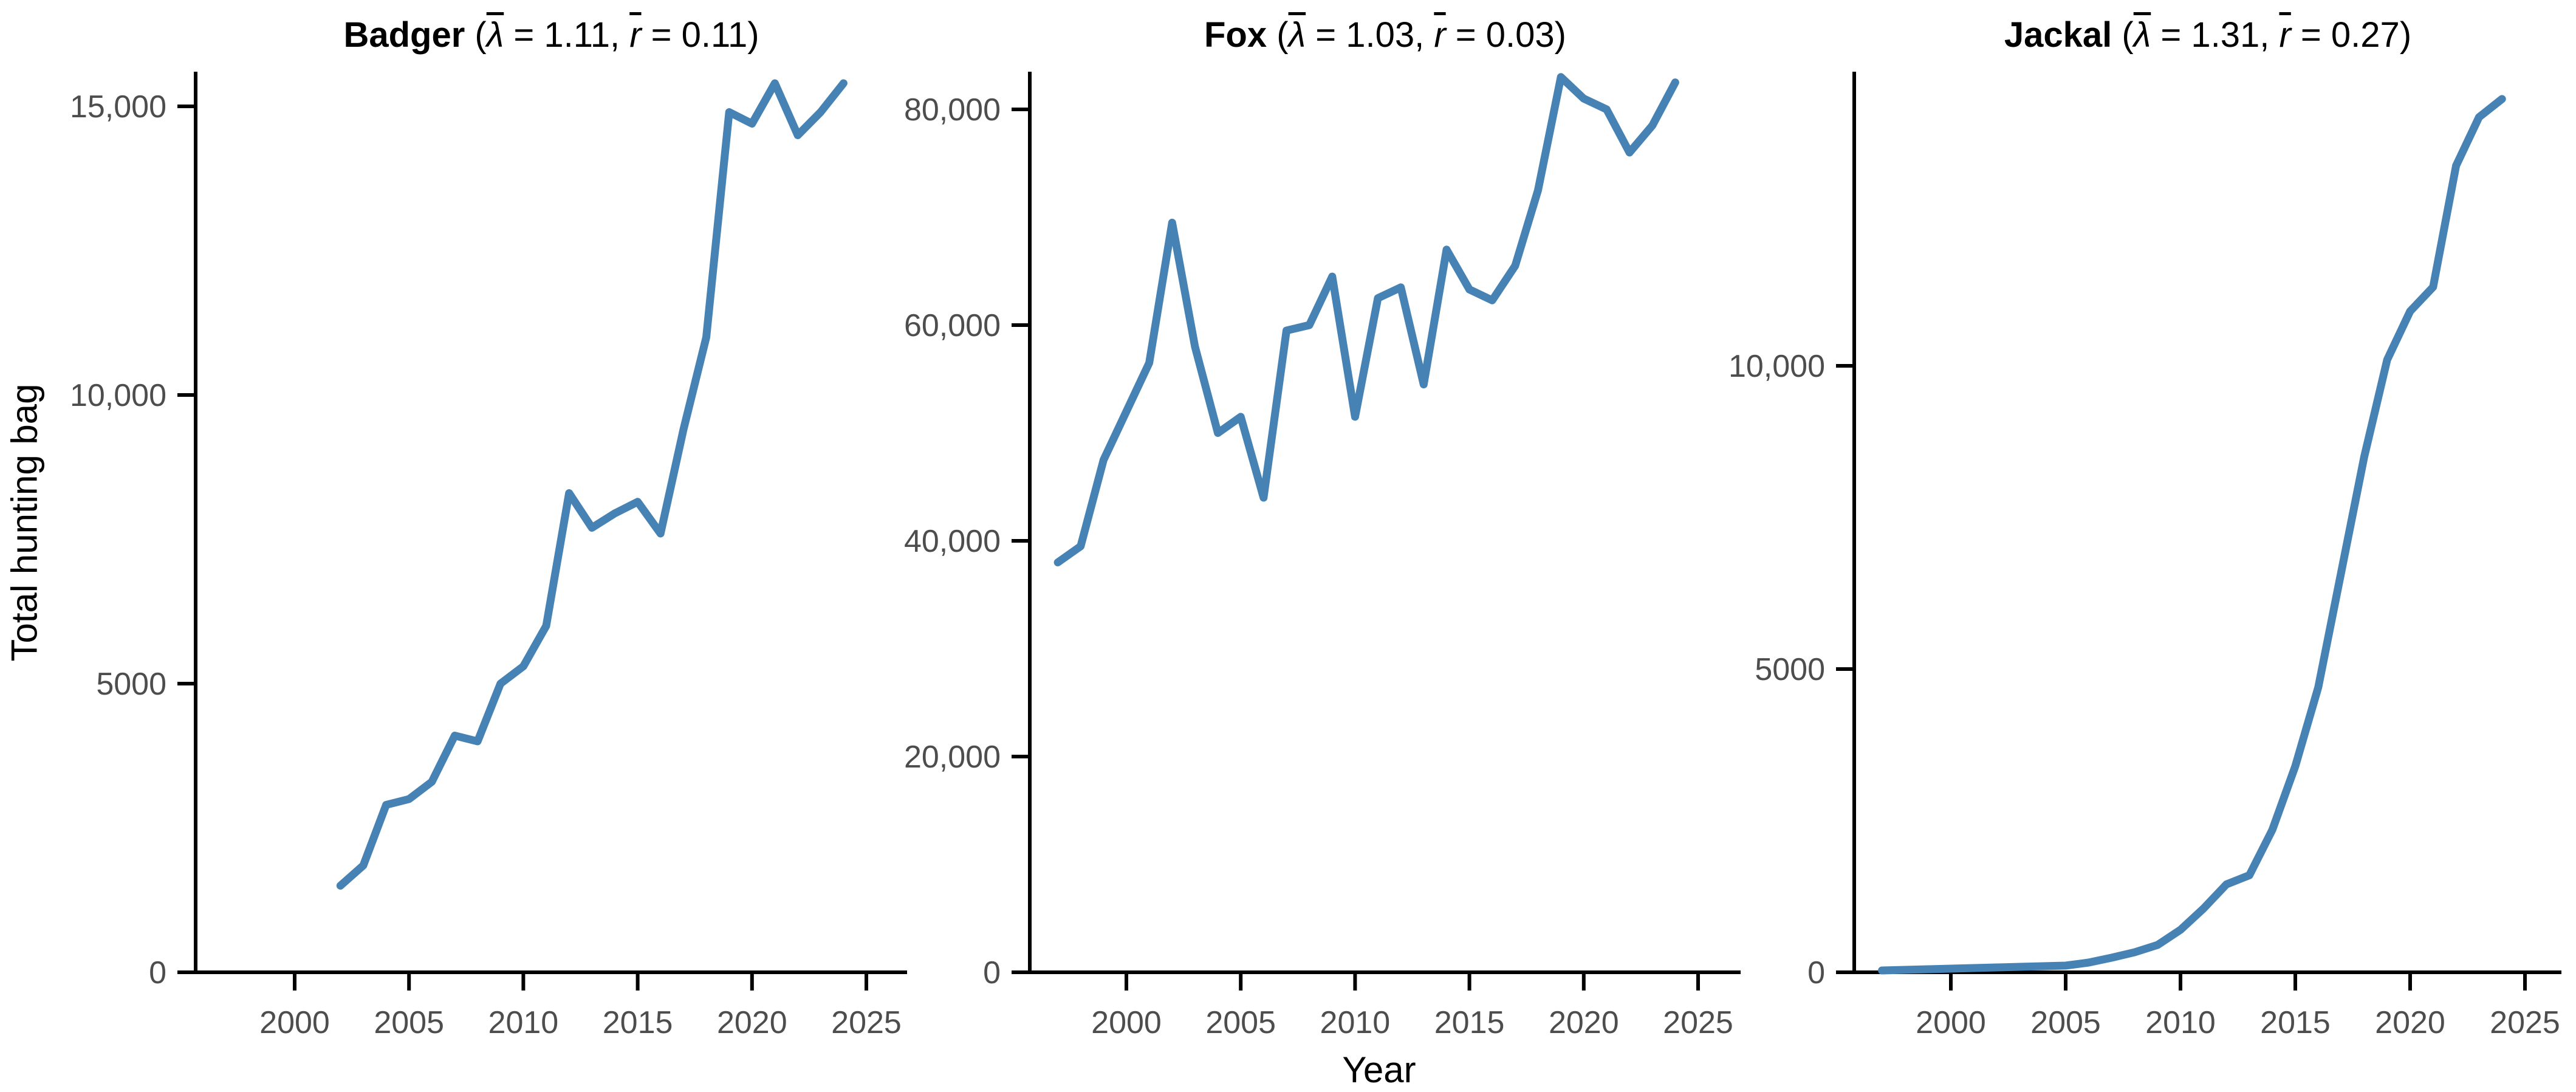 The image size is (2576, 1092). I want to click on series-line-fox, so click(1366, 319).